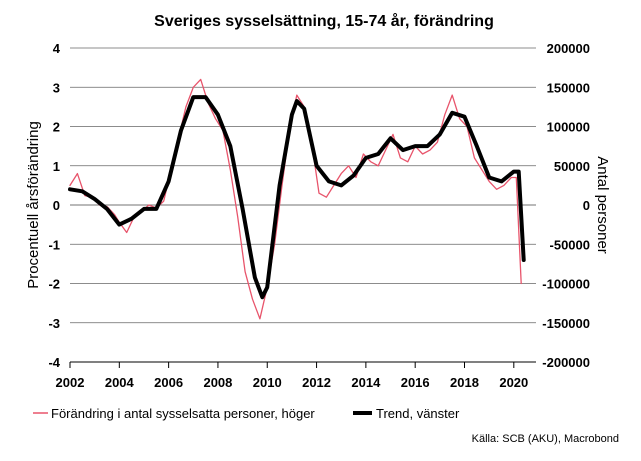 This screenshot has width=641, height=461. What do you see at coordinates (54, 244) in the screenshot?
I see `left-tick-label: -1` at bounding box center [54, 244].